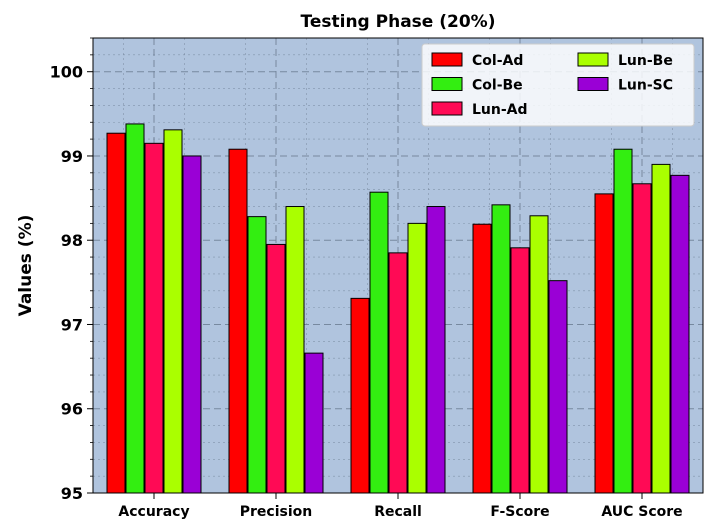  What do you see at coordinates (500, 110) in the screenshot?
I see `legend-label: Lun-Ad` at bounding box center [500, 110].